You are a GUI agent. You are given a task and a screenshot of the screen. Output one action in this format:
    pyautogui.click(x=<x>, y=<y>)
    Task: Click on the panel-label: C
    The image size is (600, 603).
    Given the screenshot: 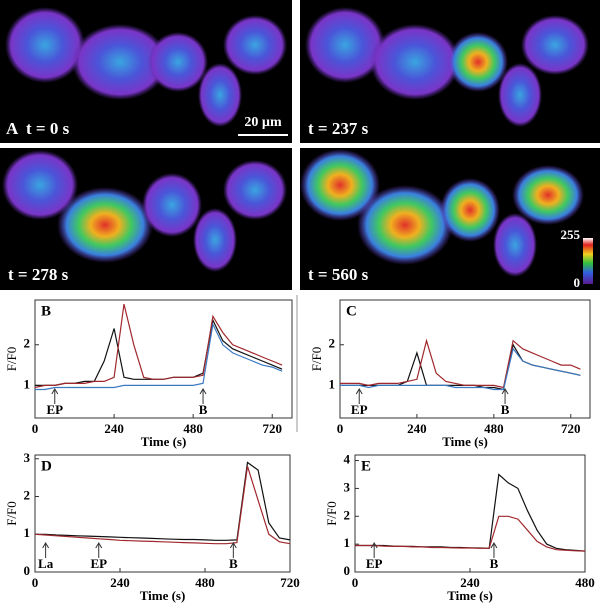 What is the action you would take?
    pyautogui.click(x=351, y=311)
    